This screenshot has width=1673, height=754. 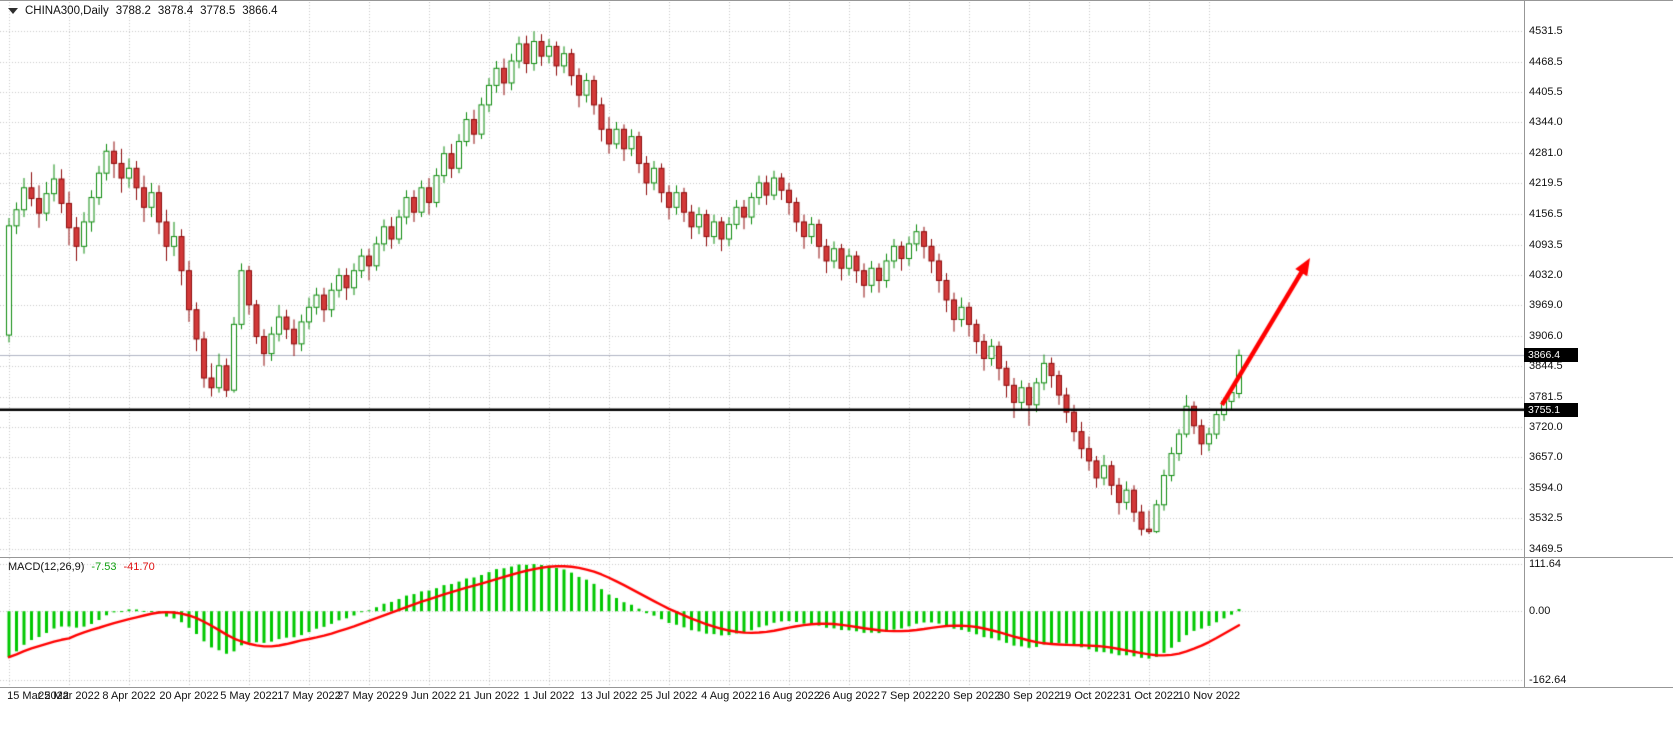 I want to click on macd-indicator-label: MACD(12,26,9), so click(x=46, y=567).